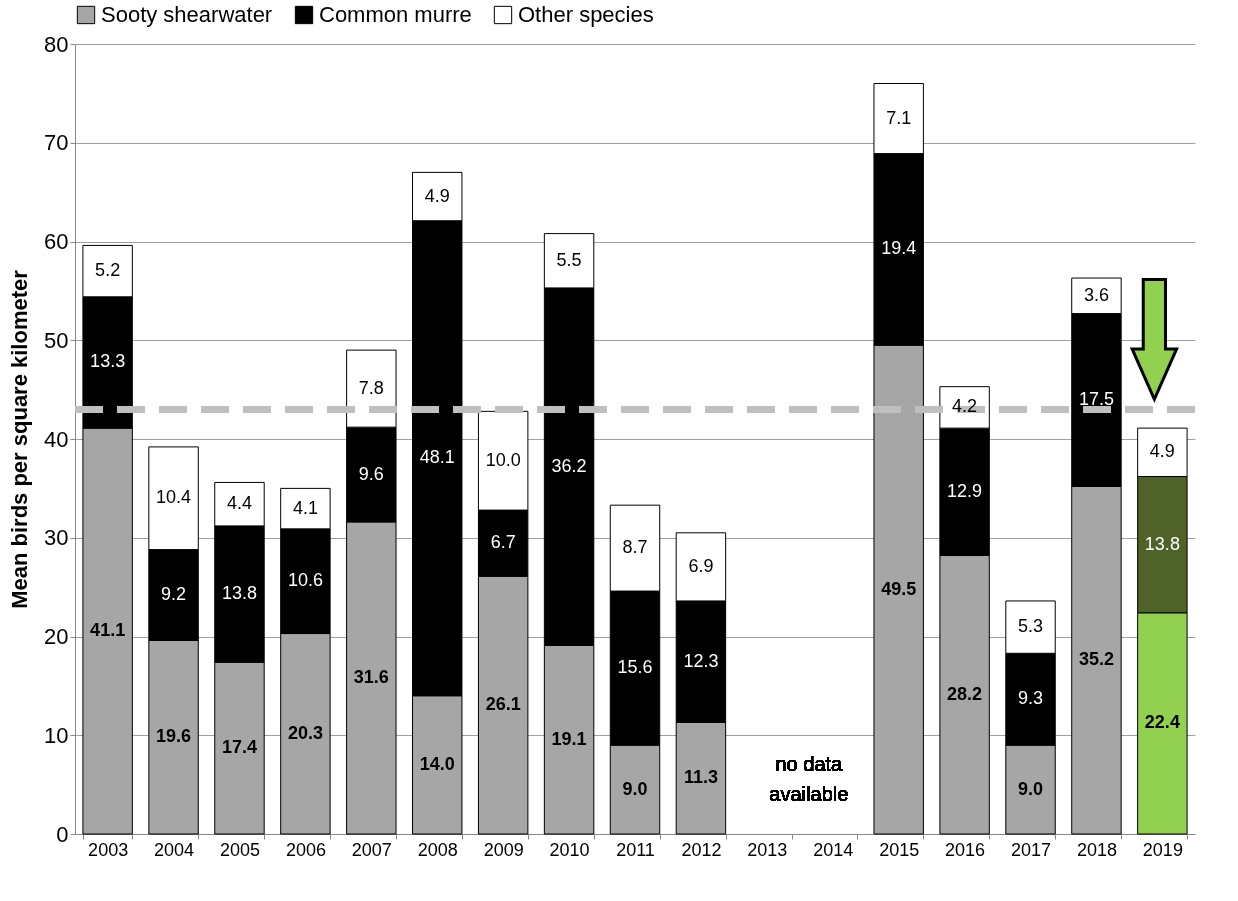 The height and width of the screenshot is (901, 1238). Describe the element at coordinates (174, 497) in the screenshot. I see `data-label: 10.4` at that location.